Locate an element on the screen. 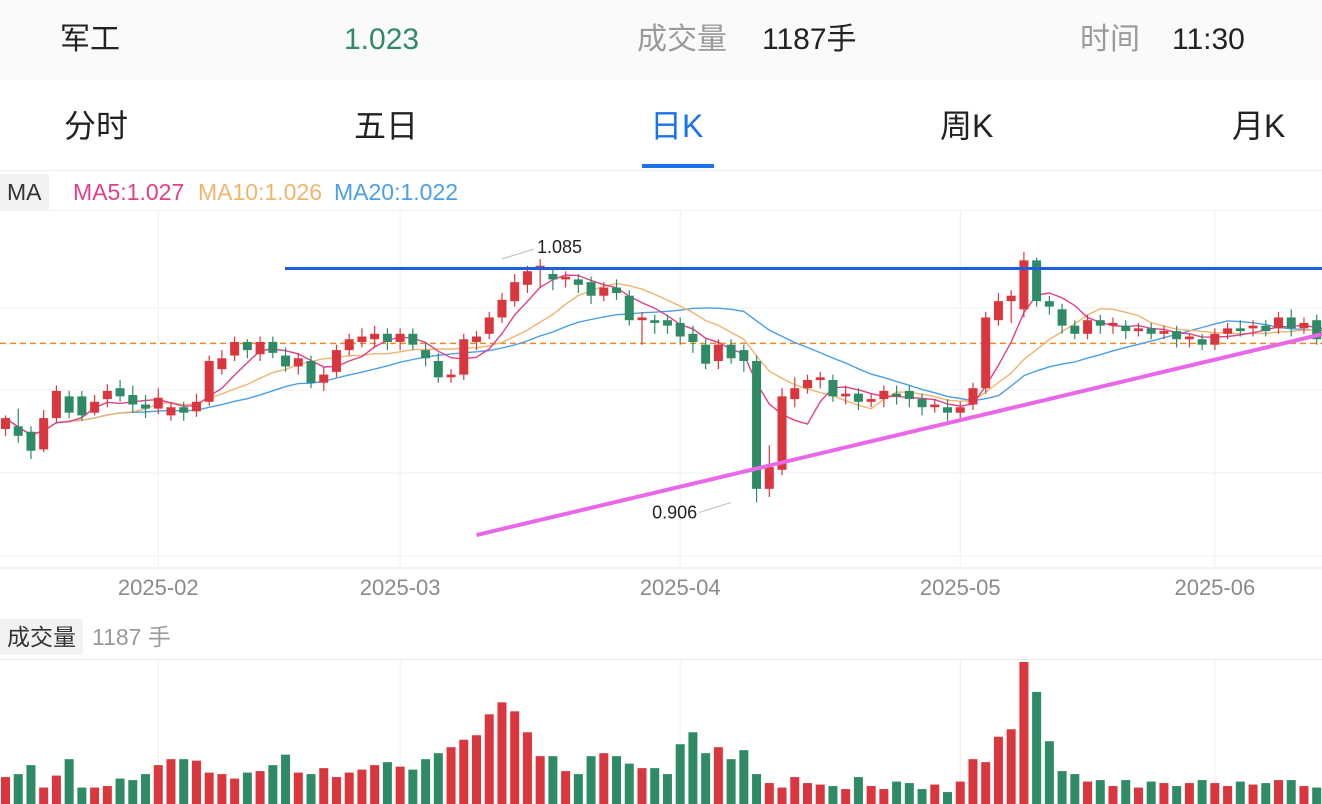 The width and height of the screenshot is (1322, 804). tab-intraday: 分时 is located at coordinates (96, 126).